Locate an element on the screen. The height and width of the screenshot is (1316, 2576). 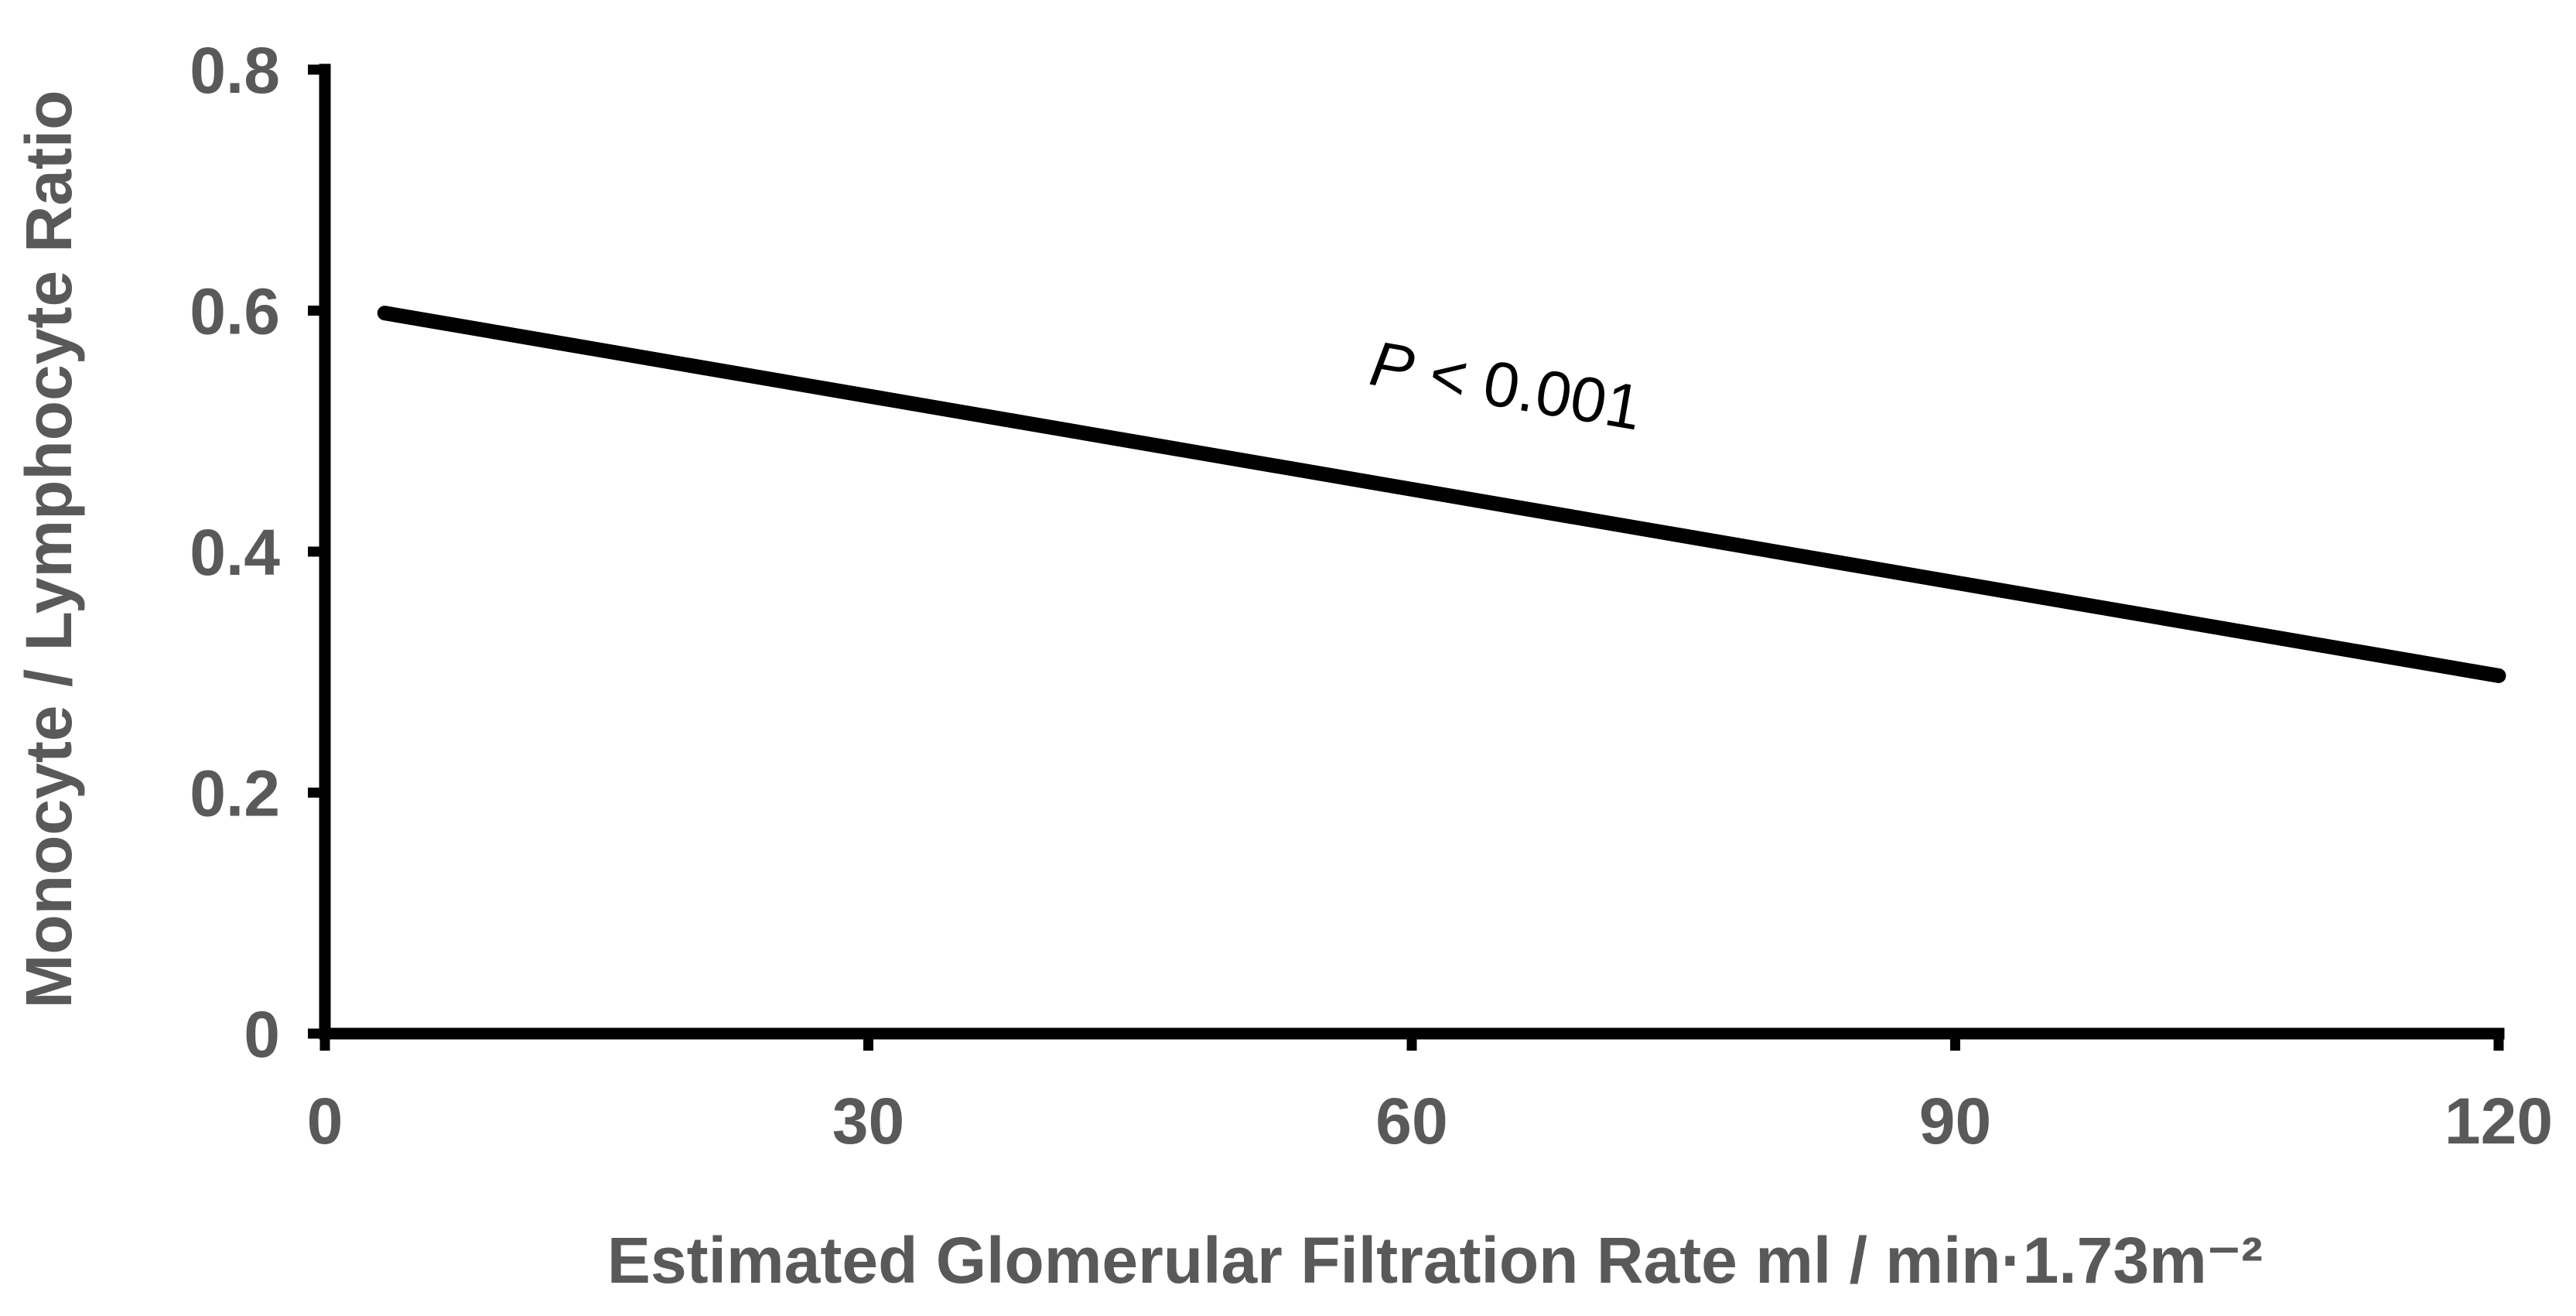
x-axis: 0 30 60 90 120 is located at coordinates (1430, 1092).